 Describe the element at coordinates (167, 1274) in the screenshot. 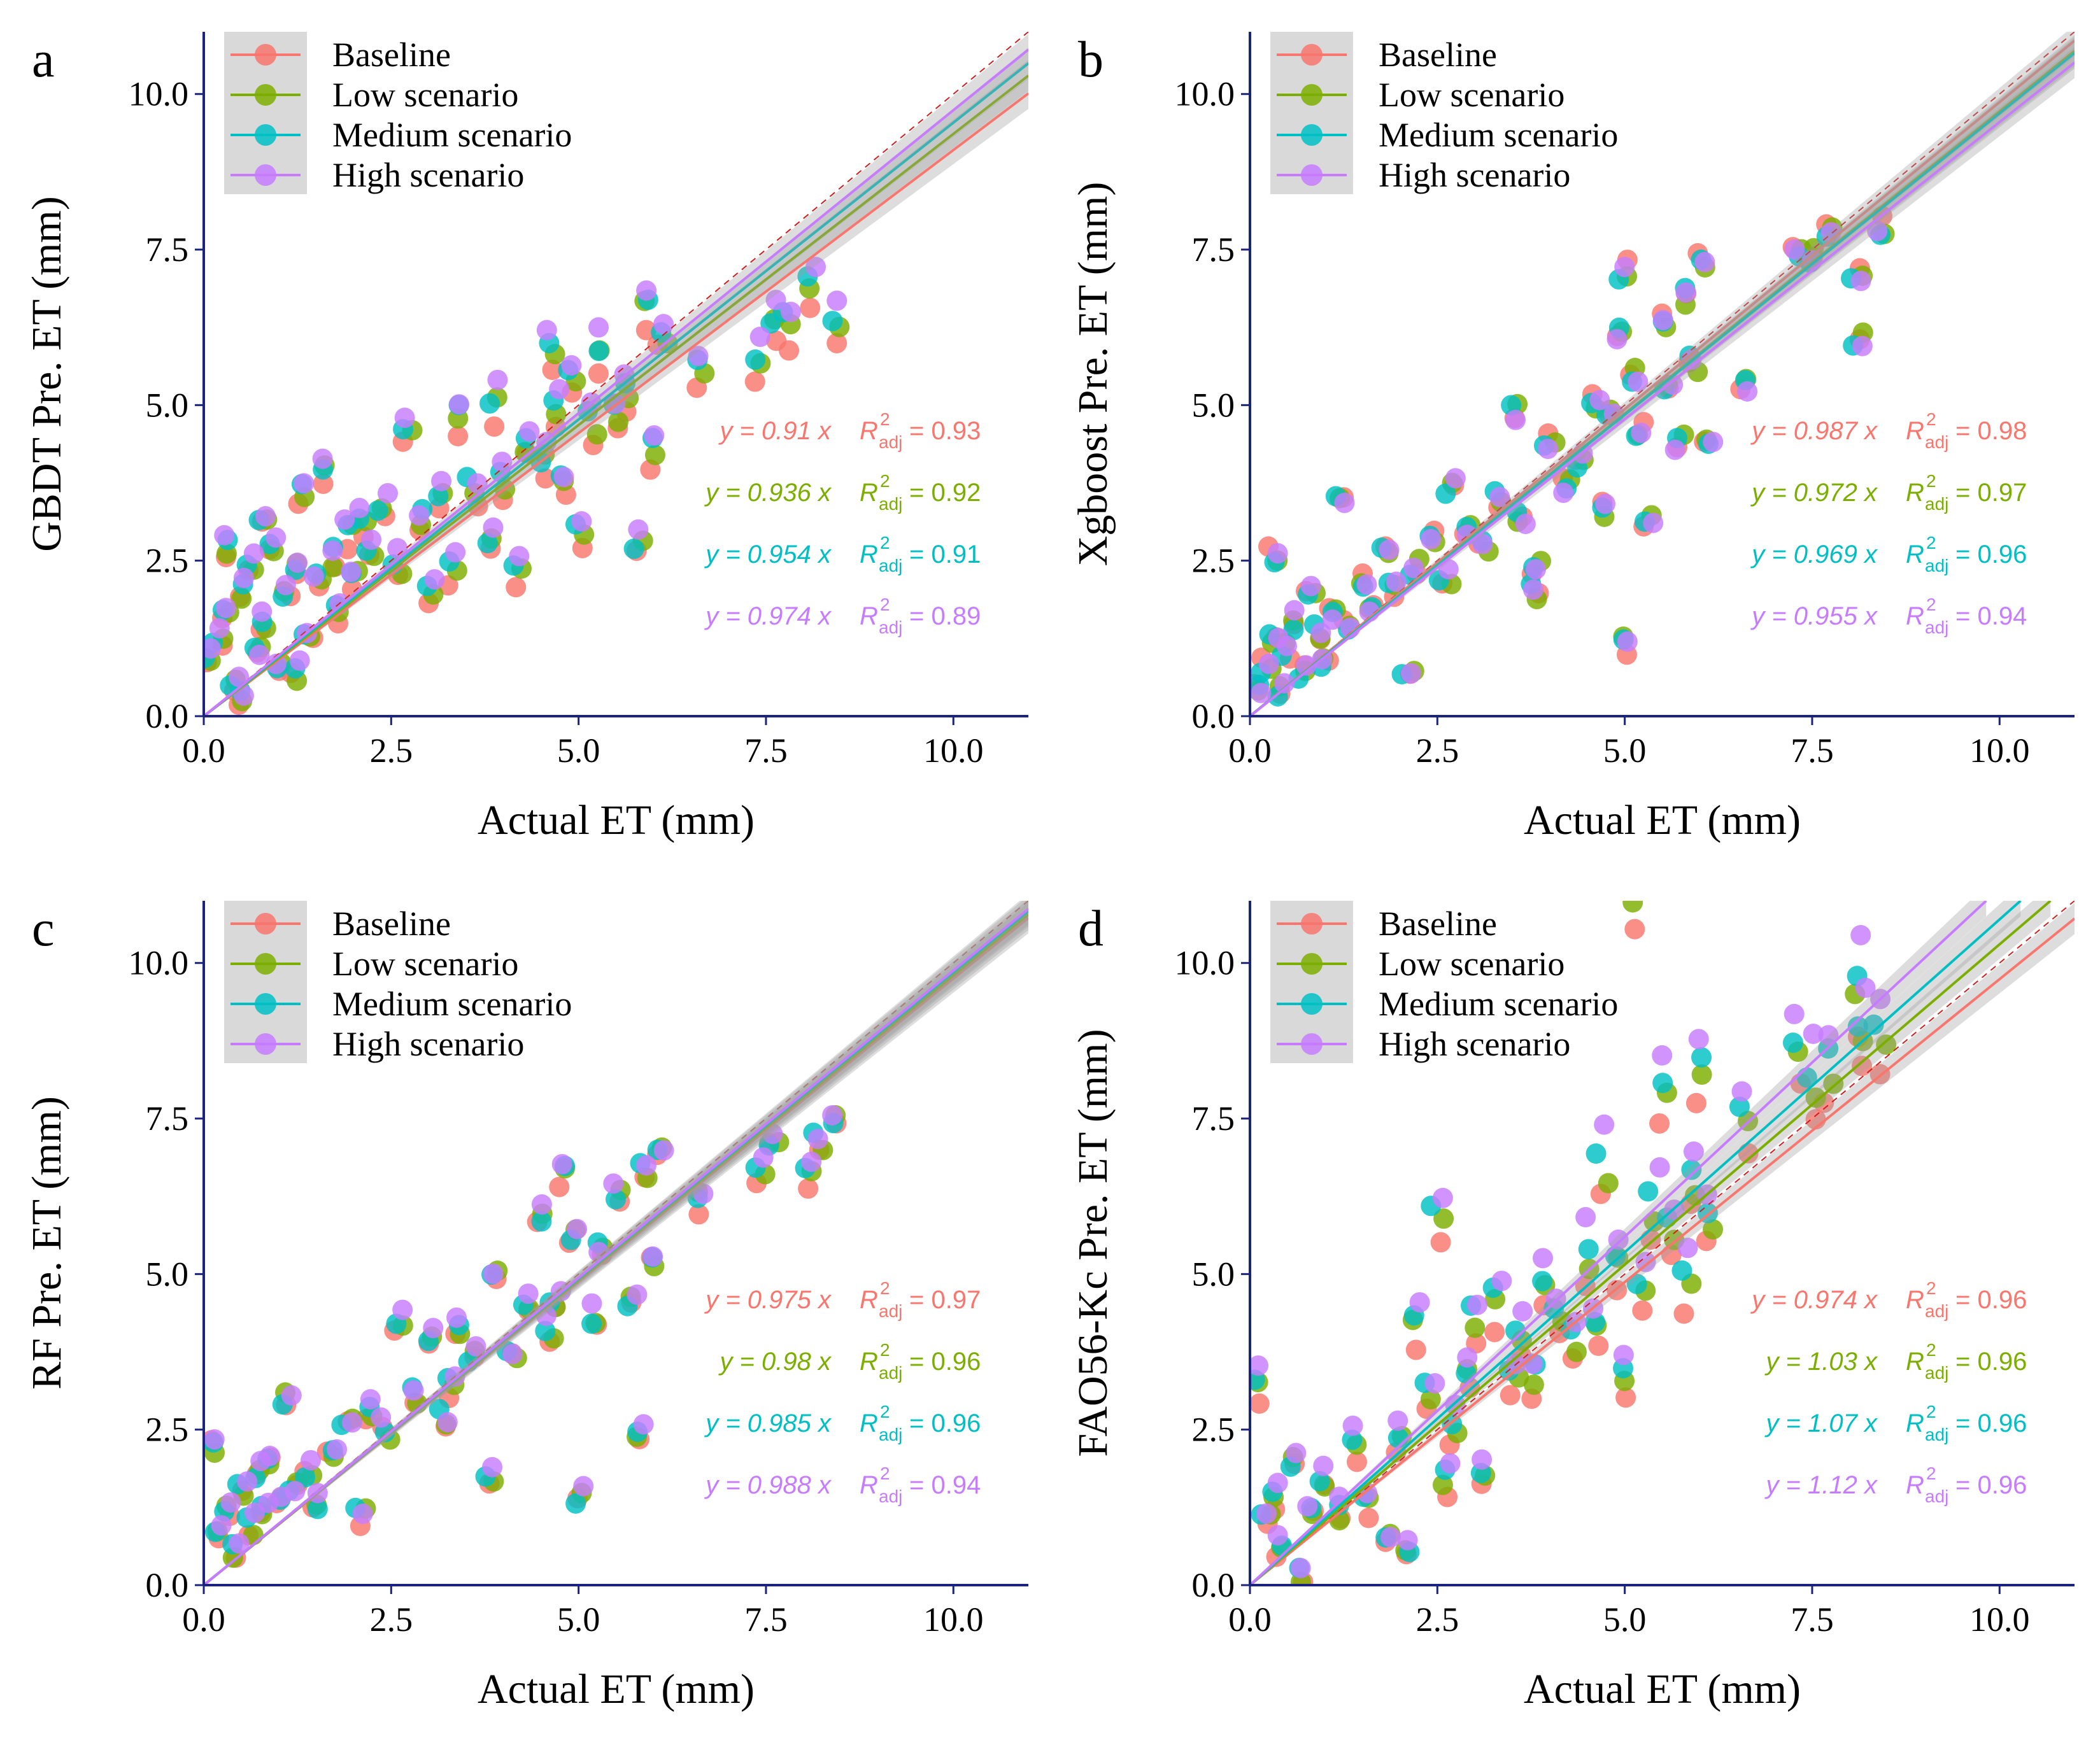

I see `y-tick-label: 5.0` at that location.